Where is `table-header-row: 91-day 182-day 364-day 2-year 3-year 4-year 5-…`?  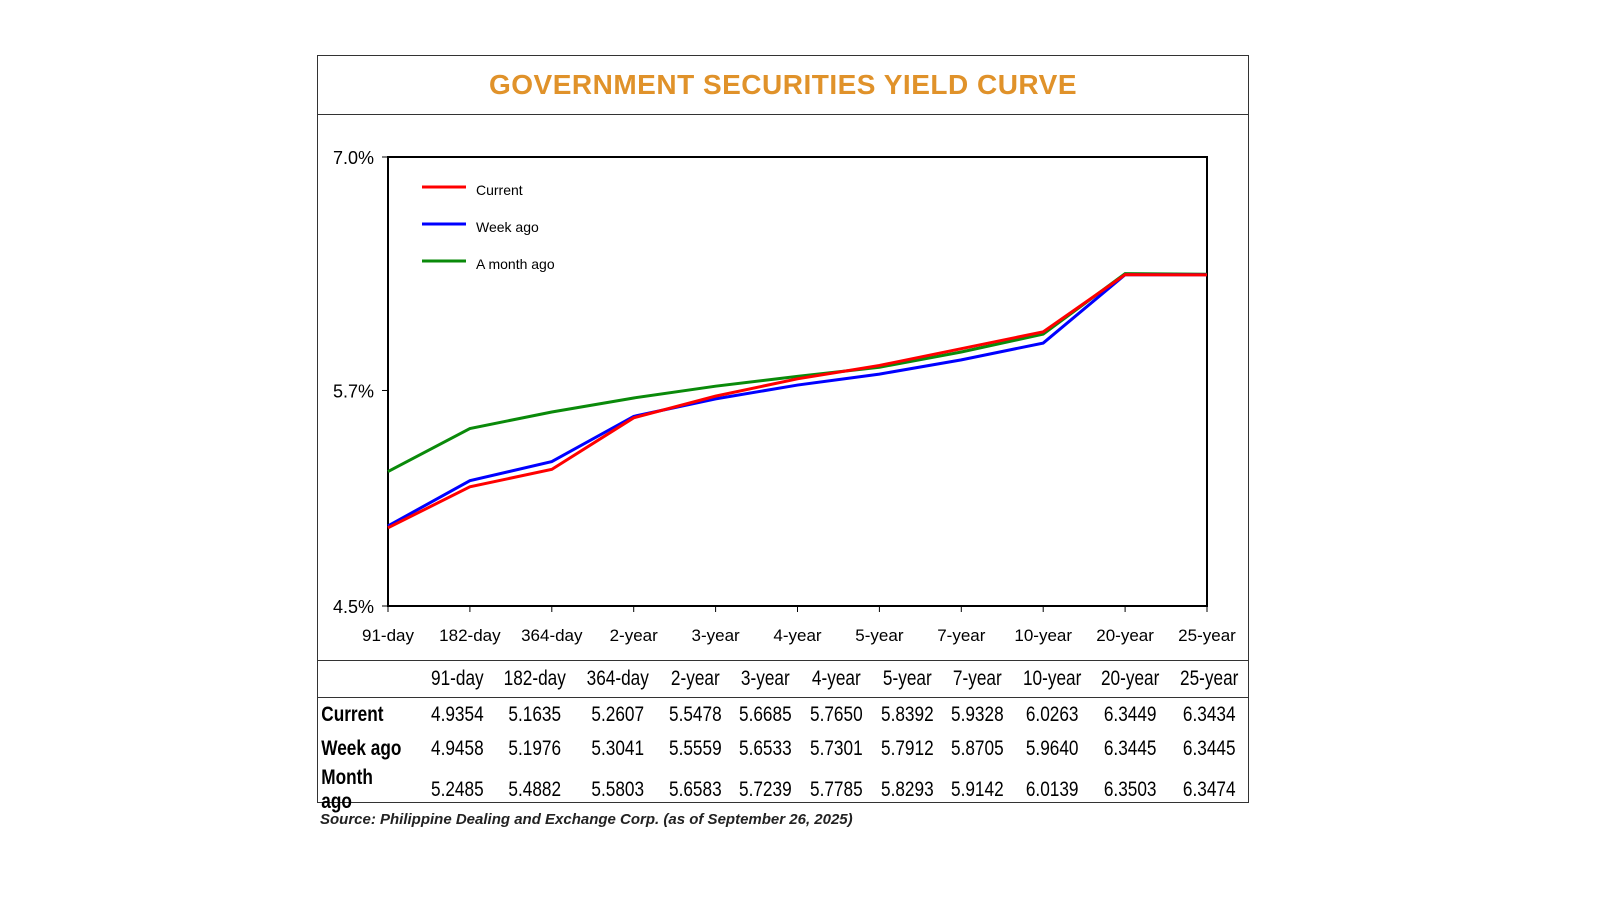
table-header-row: 91-day 182-day 364-day 2-year 3-year 4-year 5-… is located at coordinates (783, 679).